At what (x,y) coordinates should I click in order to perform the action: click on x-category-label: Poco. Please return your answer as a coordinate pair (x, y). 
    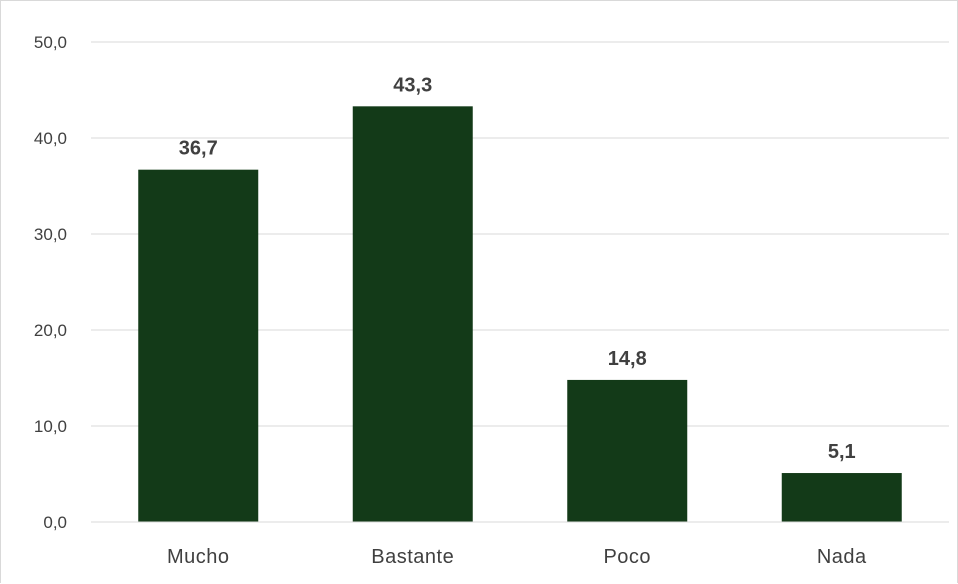
    Looking at the image, I should click on (627, 557).